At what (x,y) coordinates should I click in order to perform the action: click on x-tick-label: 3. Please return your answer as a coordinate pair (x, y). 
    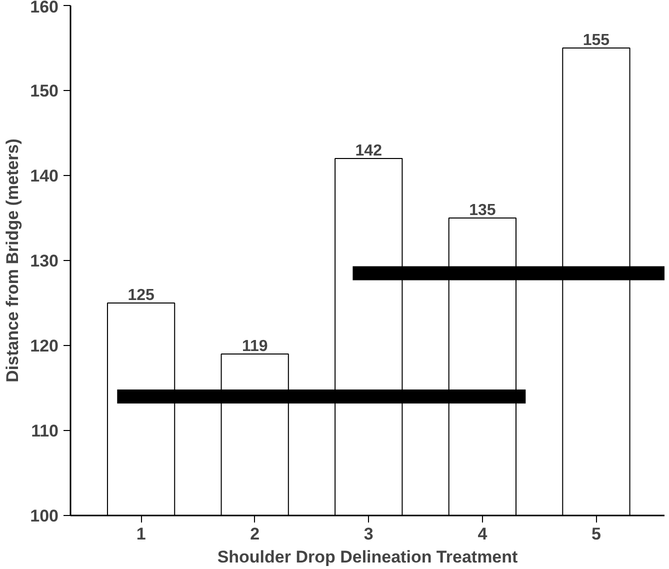
    Looking at the image, I should click on (369, 534).